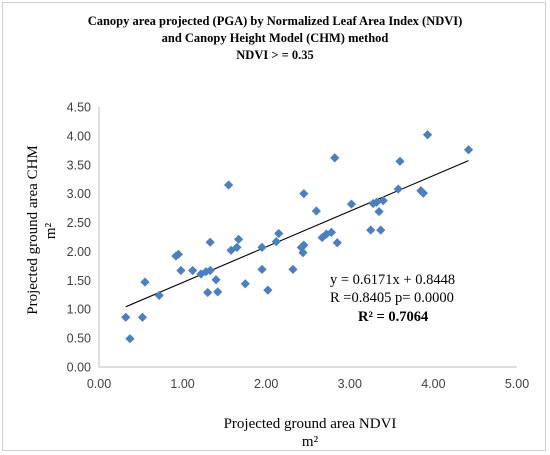  I want to click on chart-subtitle: NDVI > = 0.35, so click(275, 55).